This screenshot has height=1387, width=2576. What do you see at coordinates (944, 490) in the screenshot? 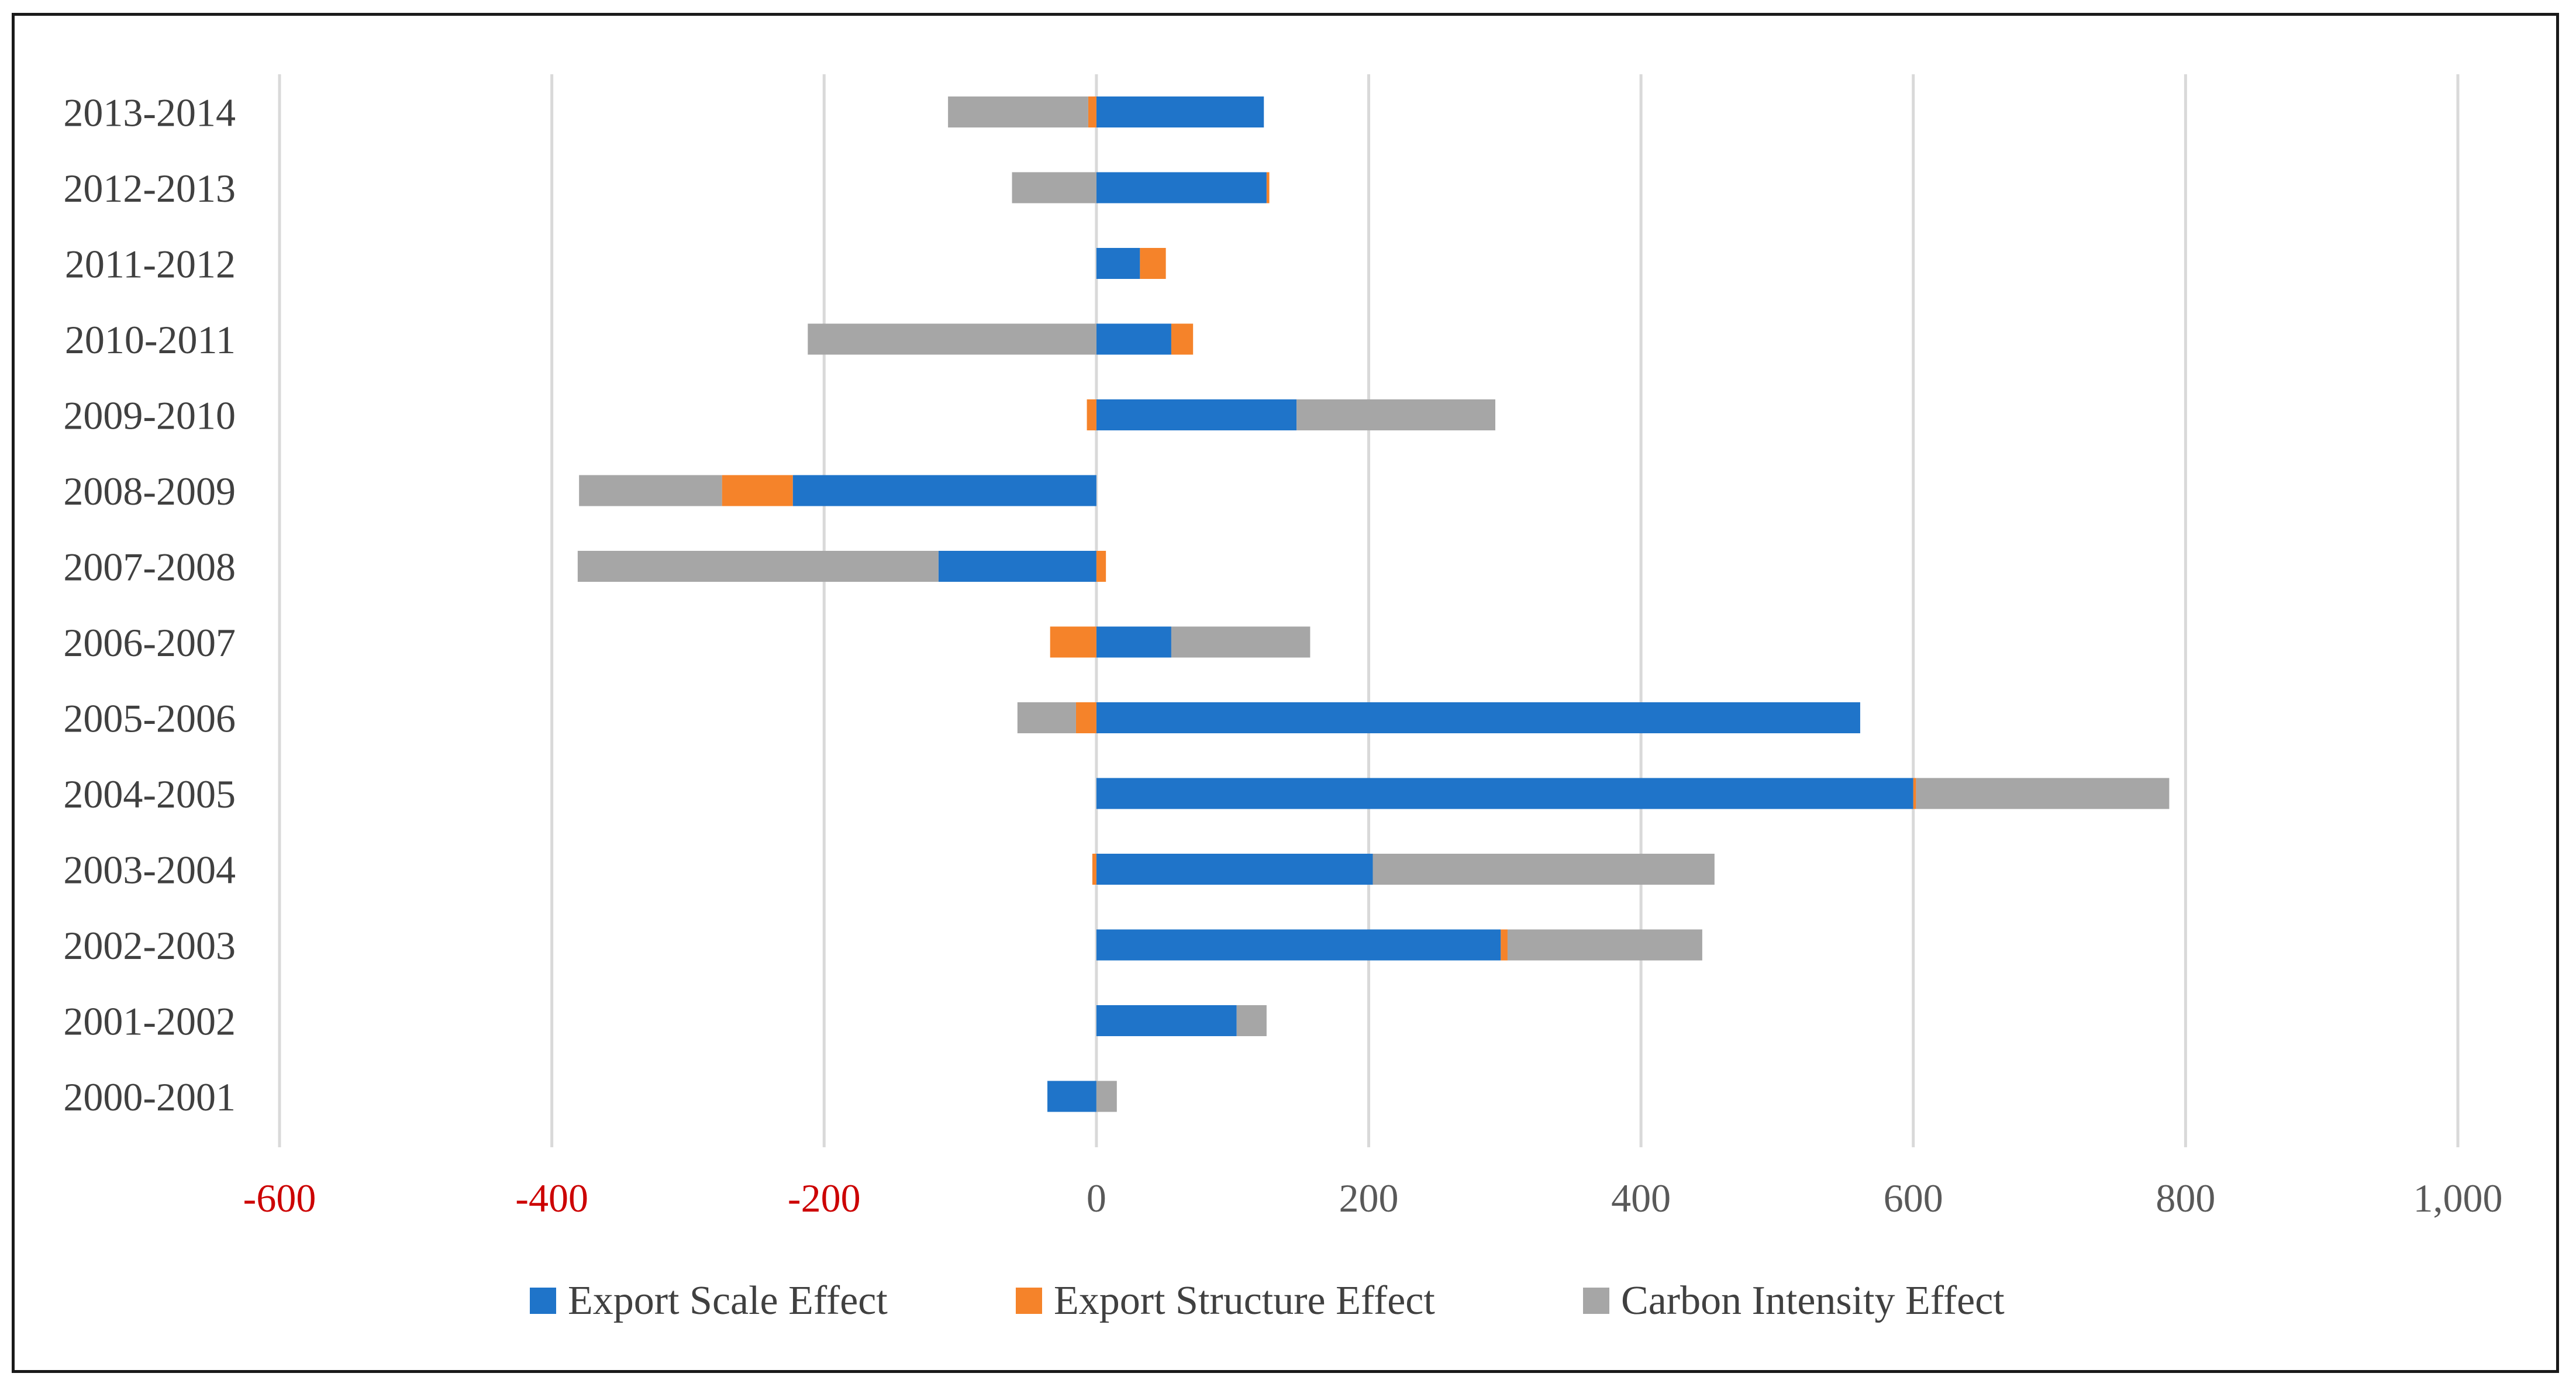
I see `bar-export-scale-effect-2008-2009` at bounding box center [944, 490].